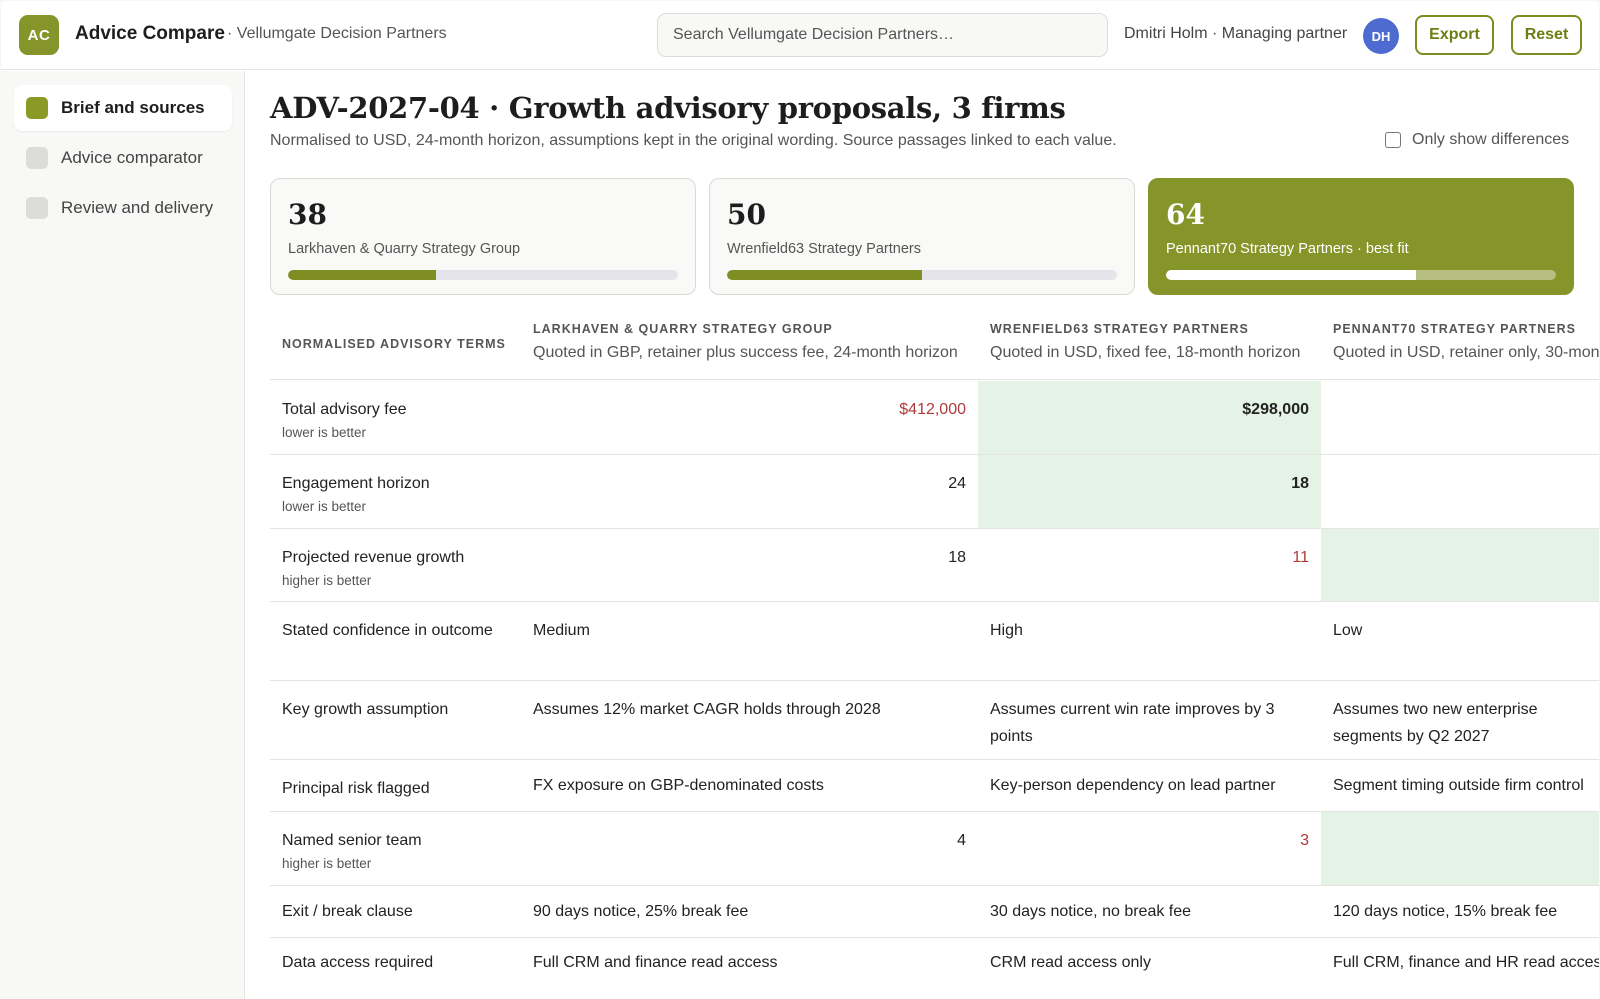 The width and height of the screenshot is (1600, 999). What do you see at coordinates (395, 641) in the screenshot?
I see `term-cell: Stated confidence in outcome` at bounding box center [395, 641].